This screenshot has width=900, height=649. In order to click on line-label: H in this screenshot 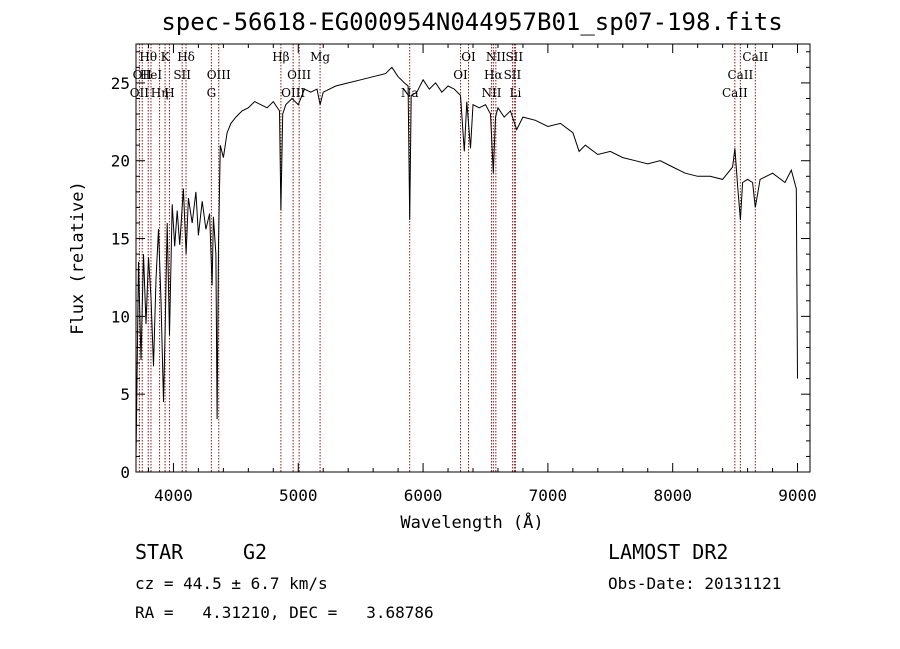, I will do `click(169, 93)`.